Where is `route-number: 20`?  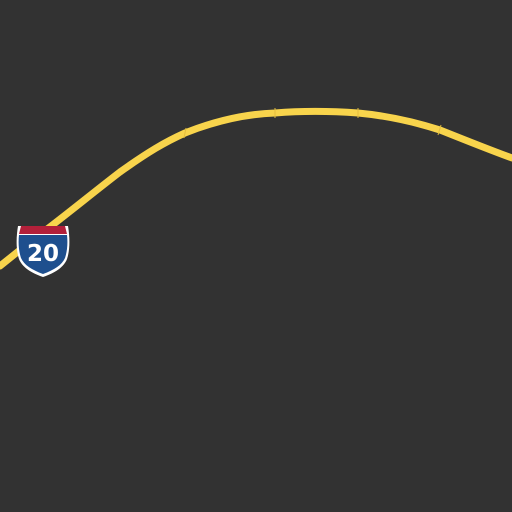 route-number: 20 is located at coordinates (43, 254).